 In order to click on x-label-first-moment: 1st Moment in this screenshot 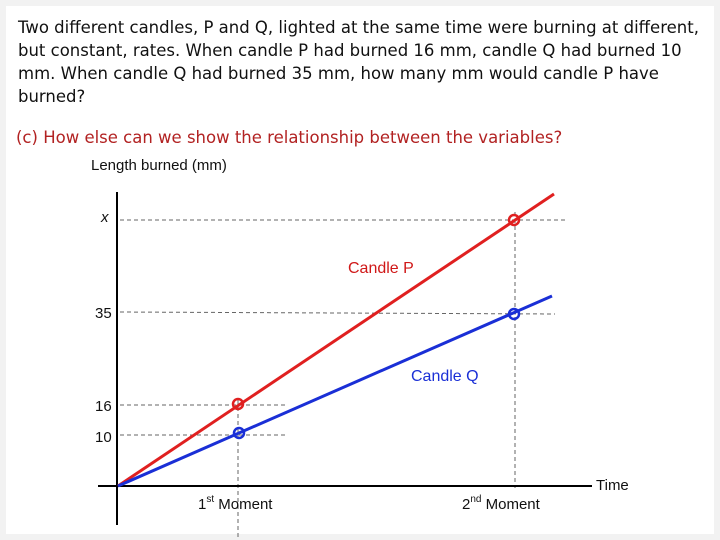, I will do `click(235, 503)`.